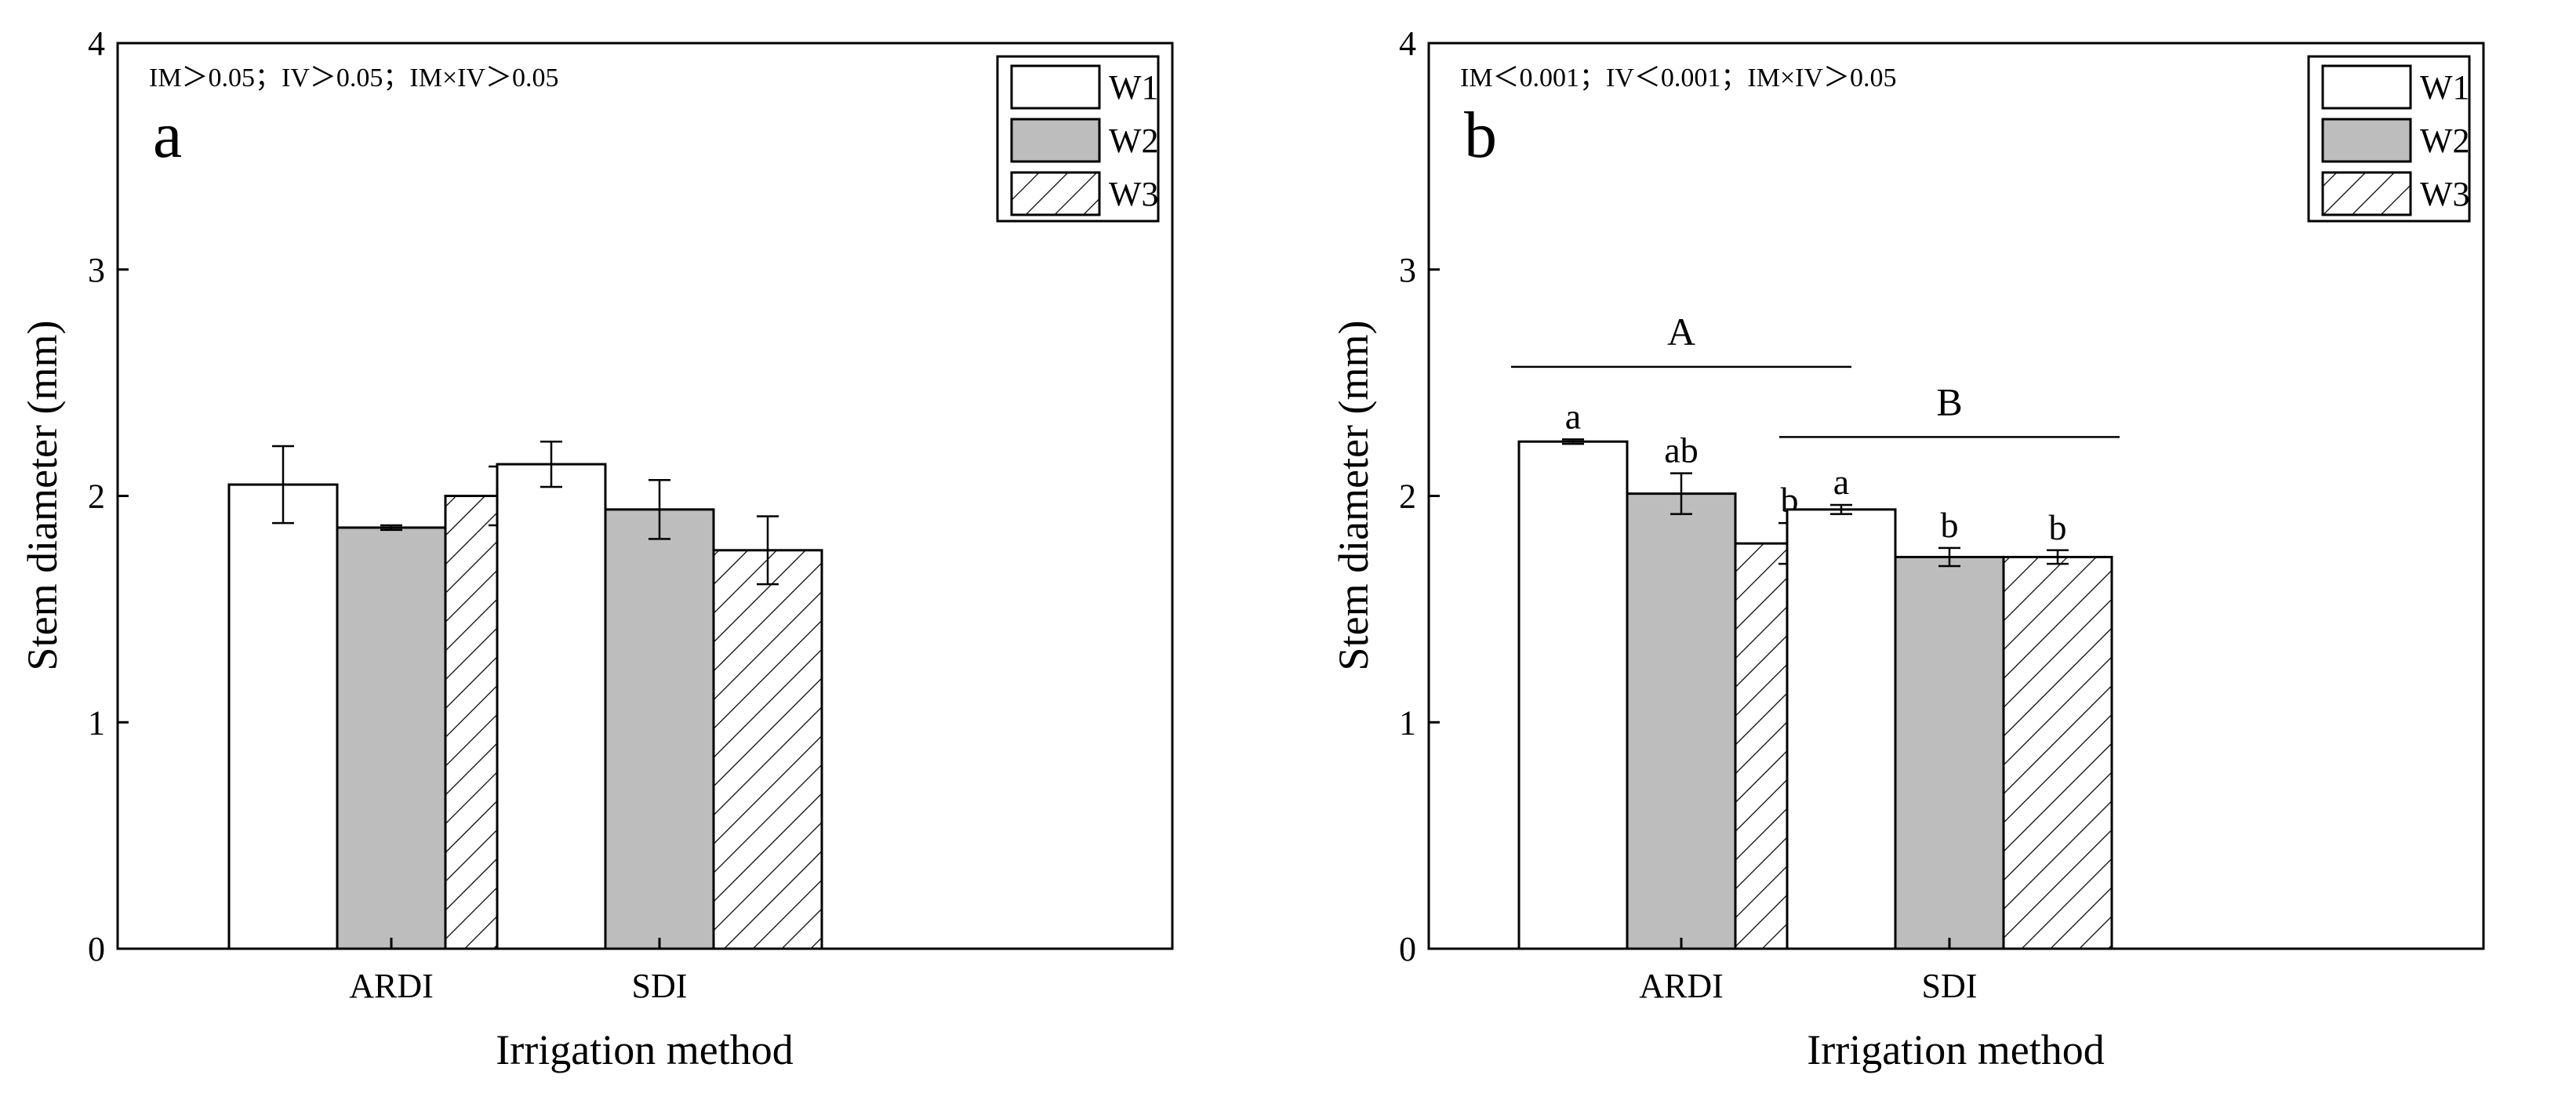 This screenshot has height=1111, width=2576. Describe the element at coordinates (1681, 450) in the screenshot. I see `significance-letter: ab` at that location.